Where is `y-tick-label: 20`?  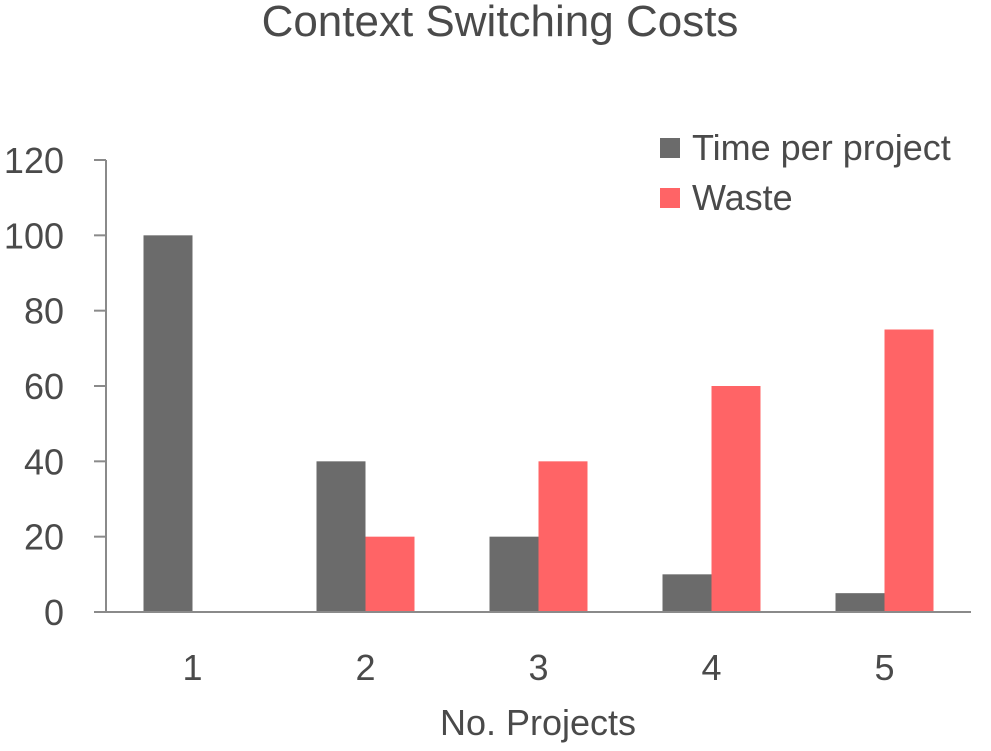 y-tick-label: 20 is located at coordinates (44, 537).